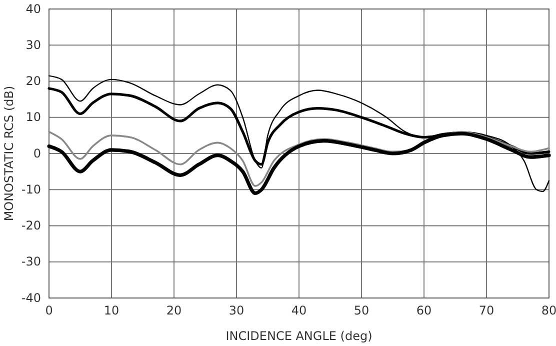  I want to click on y-tick-label: -30, so click(31, 261).